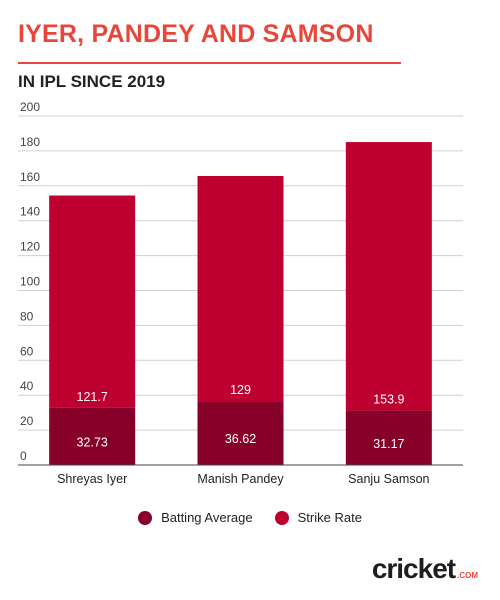  Describe the element at coordinates (467, 575) in the screenshot. I see `brand-domain: .COM` at that location.